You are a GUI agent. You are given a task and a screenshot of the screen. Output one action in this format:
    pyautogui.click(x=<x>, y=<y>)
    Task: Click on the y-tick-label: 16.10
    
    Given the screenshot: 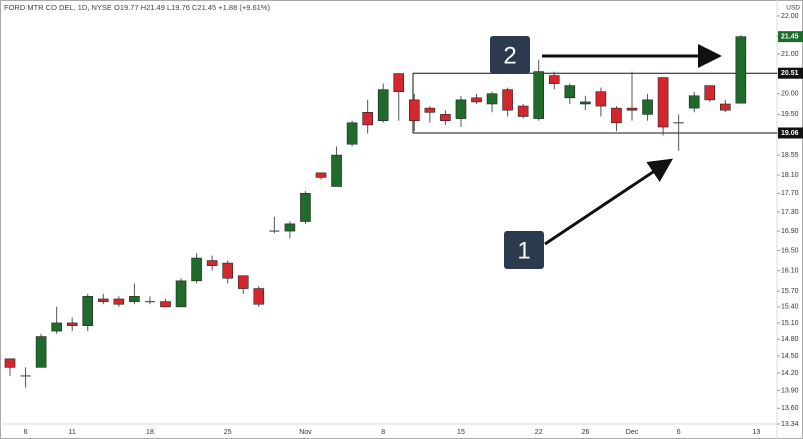 What is the action you would take?
    pyautogui.click(x=790, y=270)
    